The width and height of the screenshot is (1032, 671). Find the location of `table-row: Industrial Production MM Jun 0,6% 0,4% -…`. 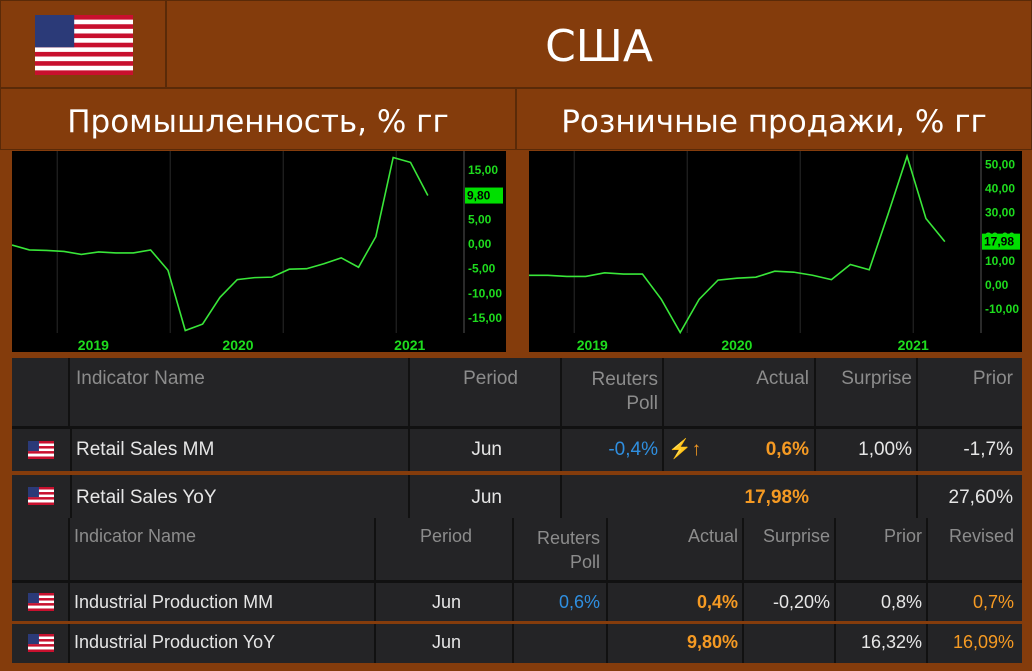

table-row: Industrial Production MM Jun 0,6% 0,4% -… is located at coordinates (517, 602).